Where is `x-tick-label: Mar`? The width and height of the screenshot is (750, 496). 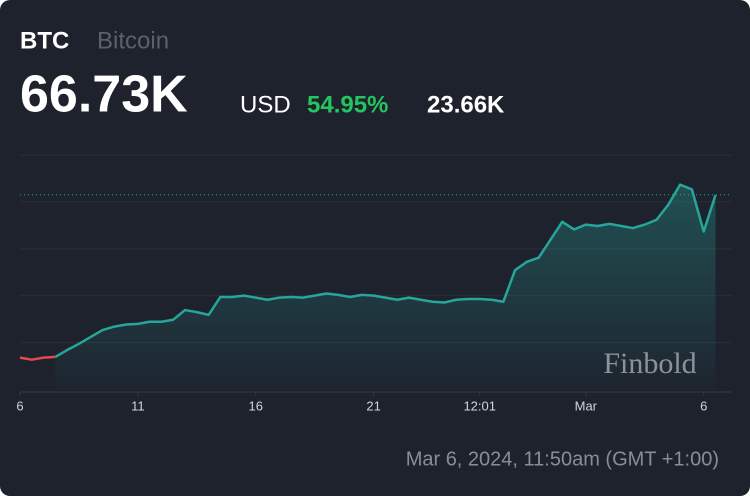
x-tick-label: Mar is located at coordinates (586, 405).